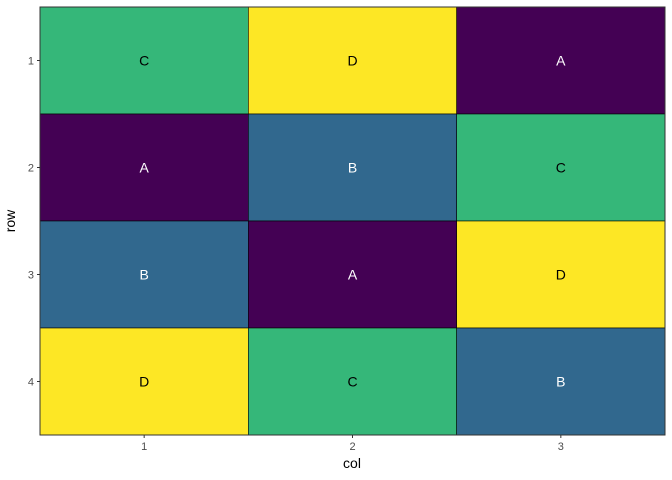 This screenshot has height=480, width=672. Describe the element at coordinates (31, 62) in the screenshot. I see `y-tick-label-1: 1` at that location.